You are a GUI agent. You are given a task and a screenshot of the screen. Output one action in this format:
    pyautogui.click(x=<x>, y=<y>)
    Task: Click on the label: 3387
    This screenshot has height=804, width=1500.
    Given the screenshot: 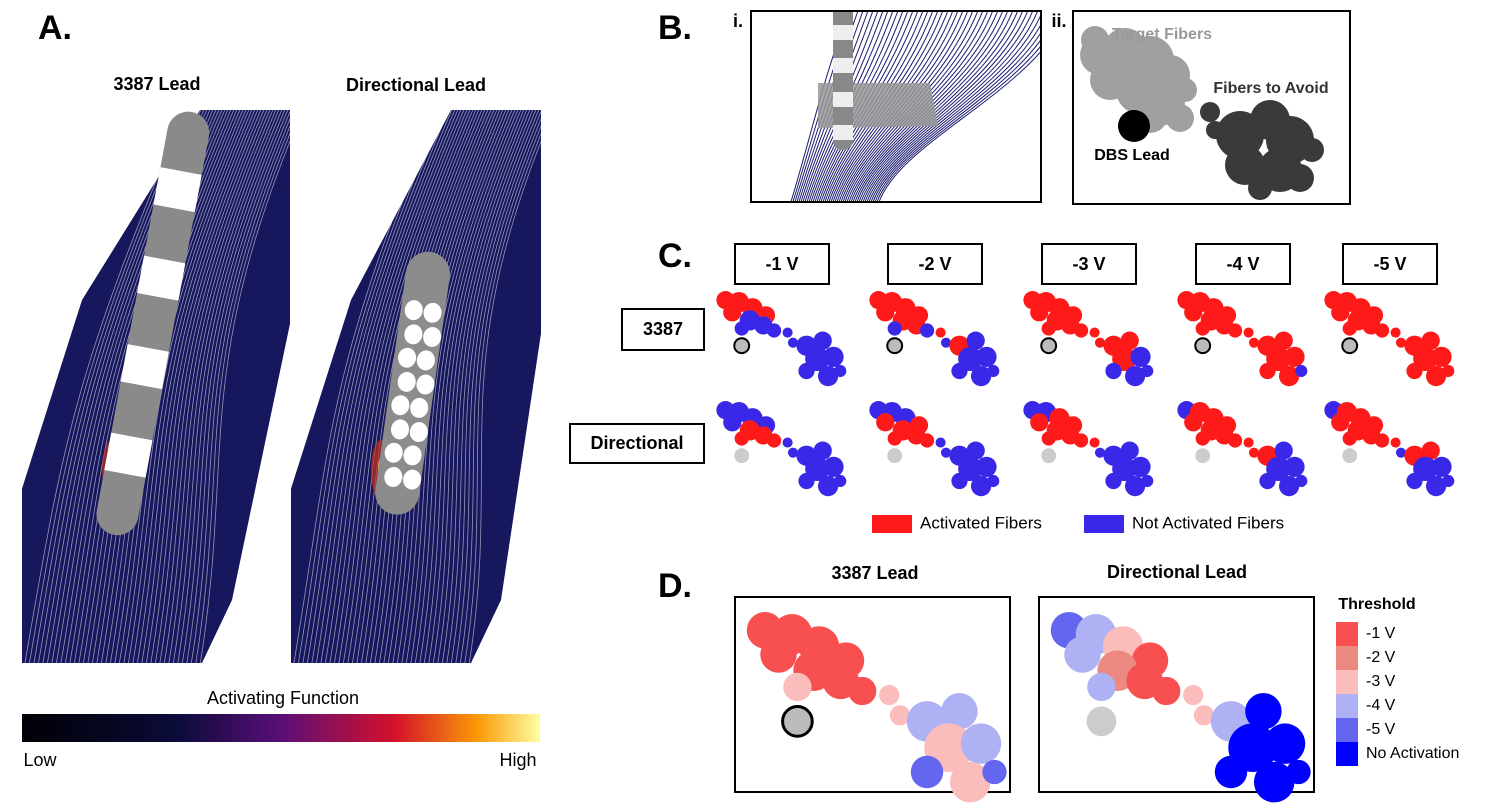 What is the action you would take?
    pyautogui.click(x=663, y=329)
    